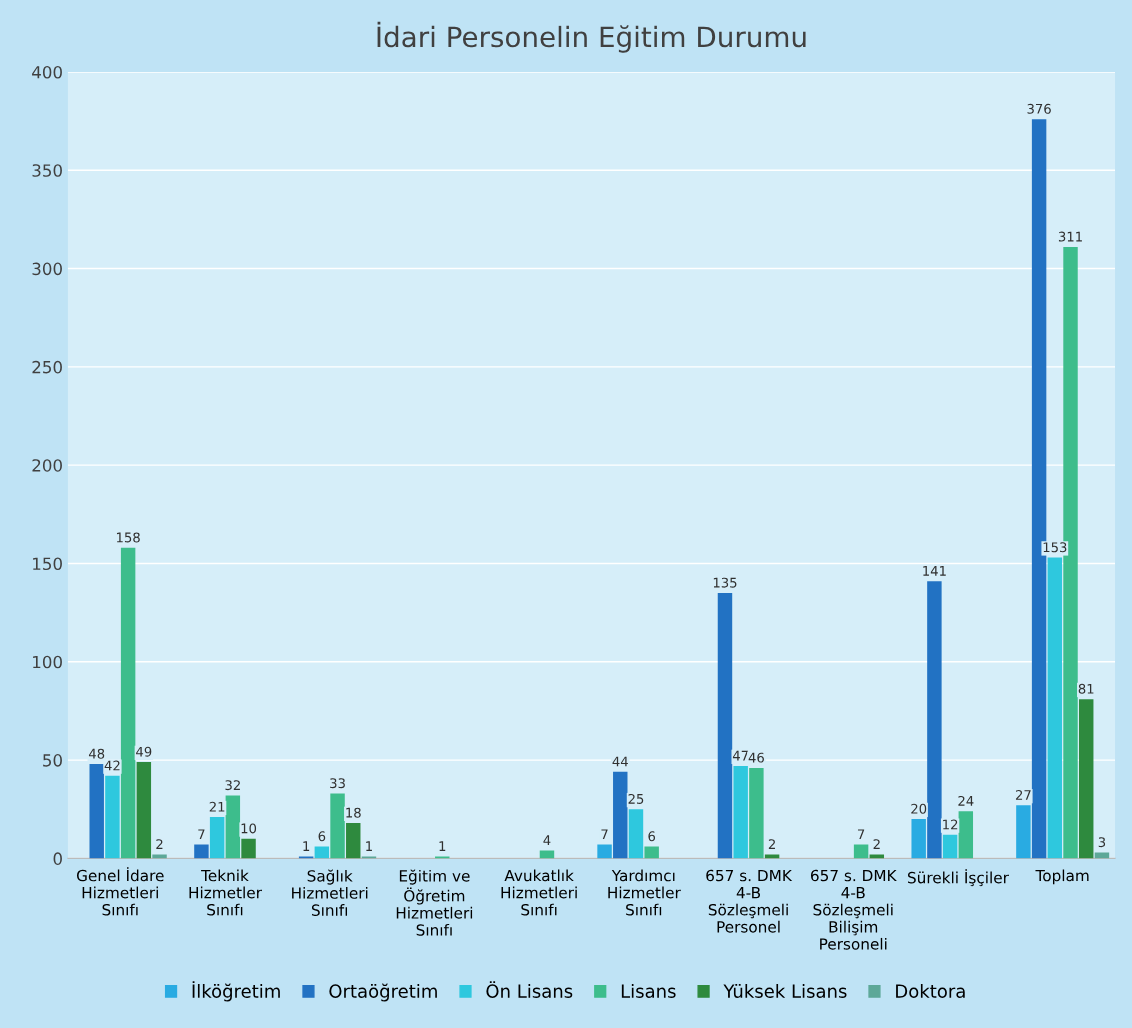 The image size is (1132, 1028). What do you see at coordinates (1062, 877) in the screenshot?
I see `x-tick-label: Toplam` at bounding box center [1062, 877].